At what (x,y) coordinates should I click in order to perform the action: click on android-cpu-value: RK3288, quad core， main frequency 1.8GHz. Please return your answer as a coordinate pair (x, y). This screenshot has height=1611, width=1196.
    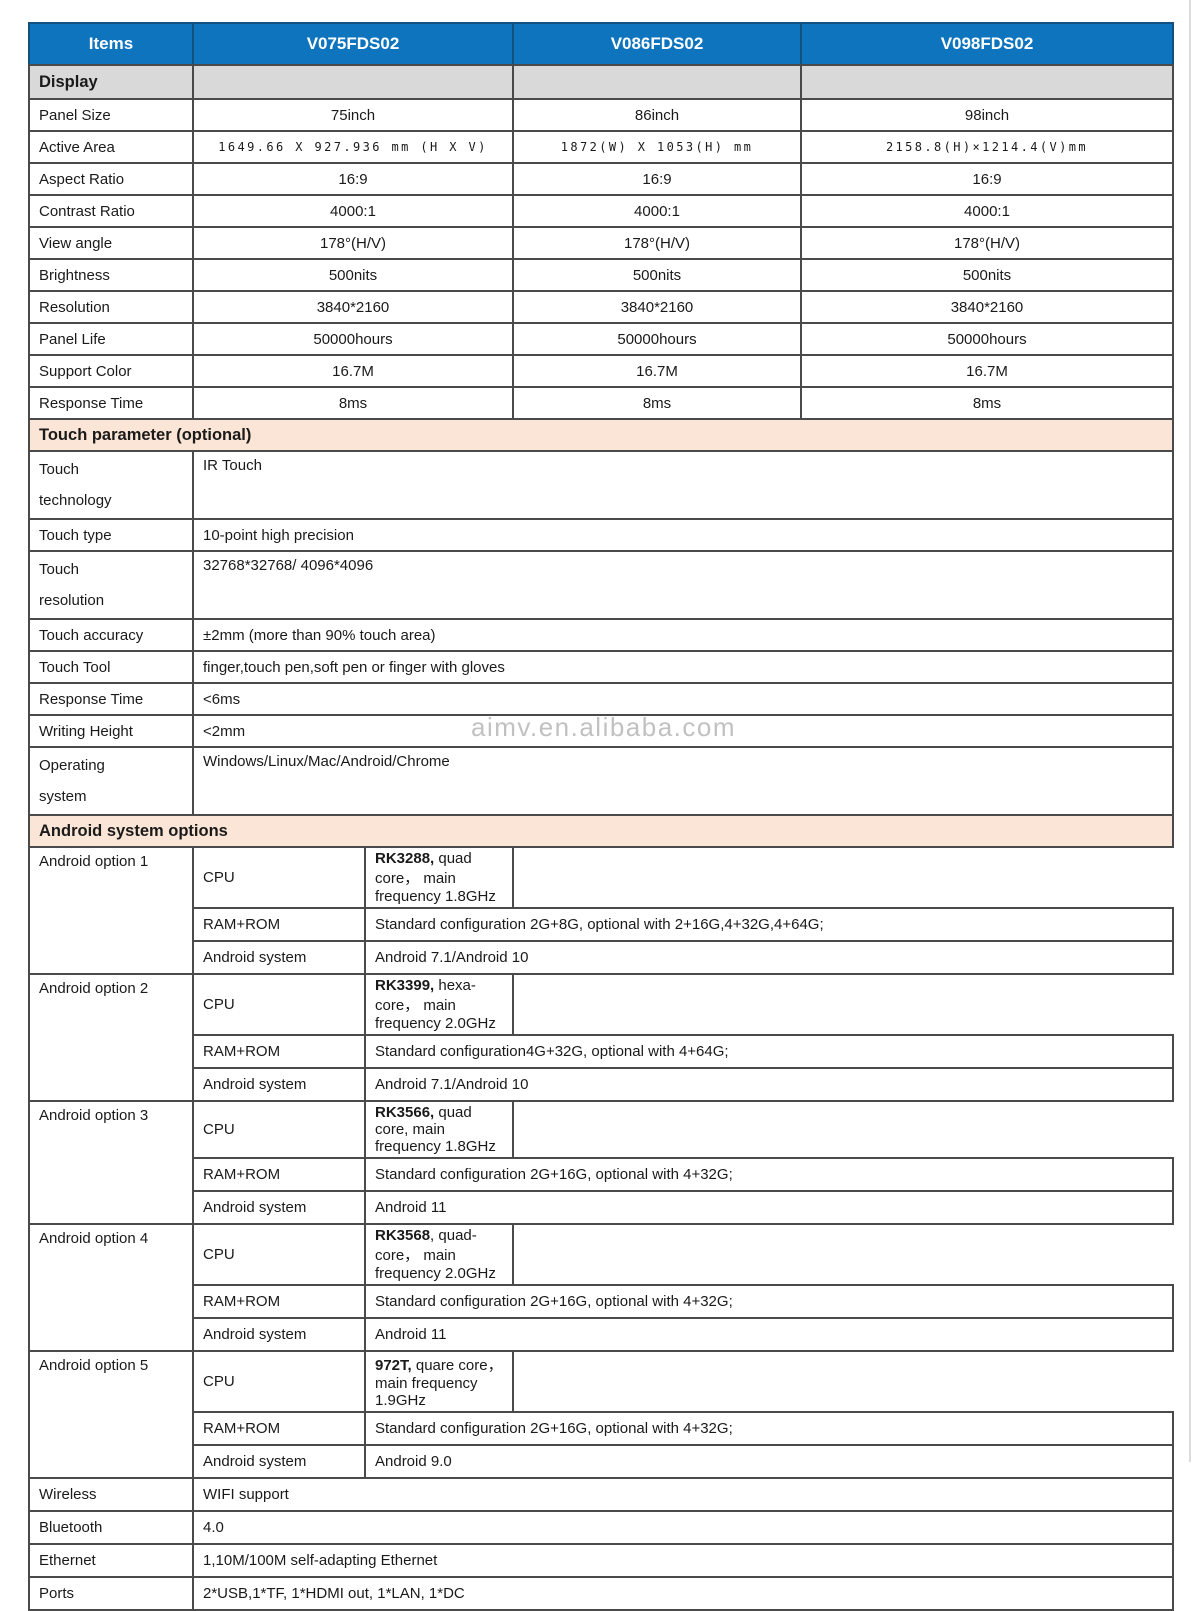
    Looking at the image, I should click on (439, 877).